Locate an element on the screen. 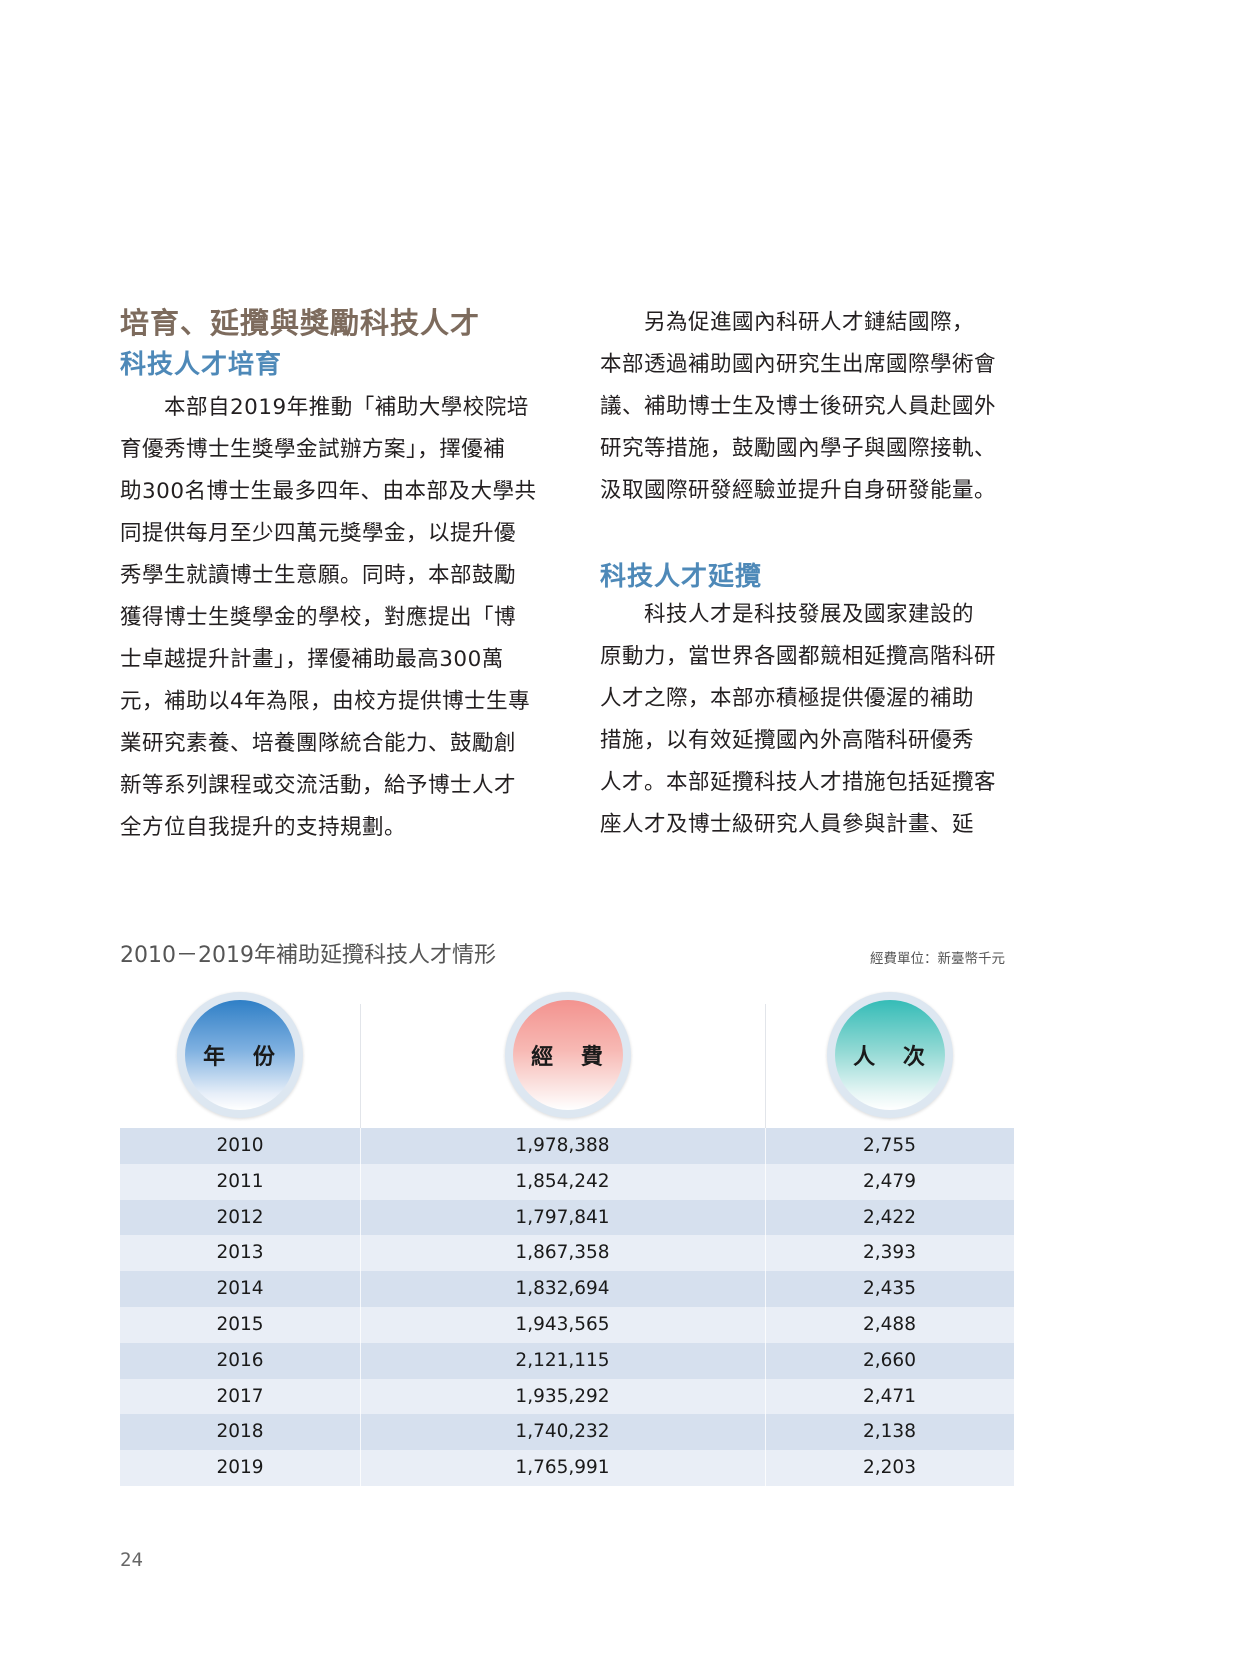  text-line: 座人才及博士級研究人員參與計畫、延 is located at coordinates (787, 824).